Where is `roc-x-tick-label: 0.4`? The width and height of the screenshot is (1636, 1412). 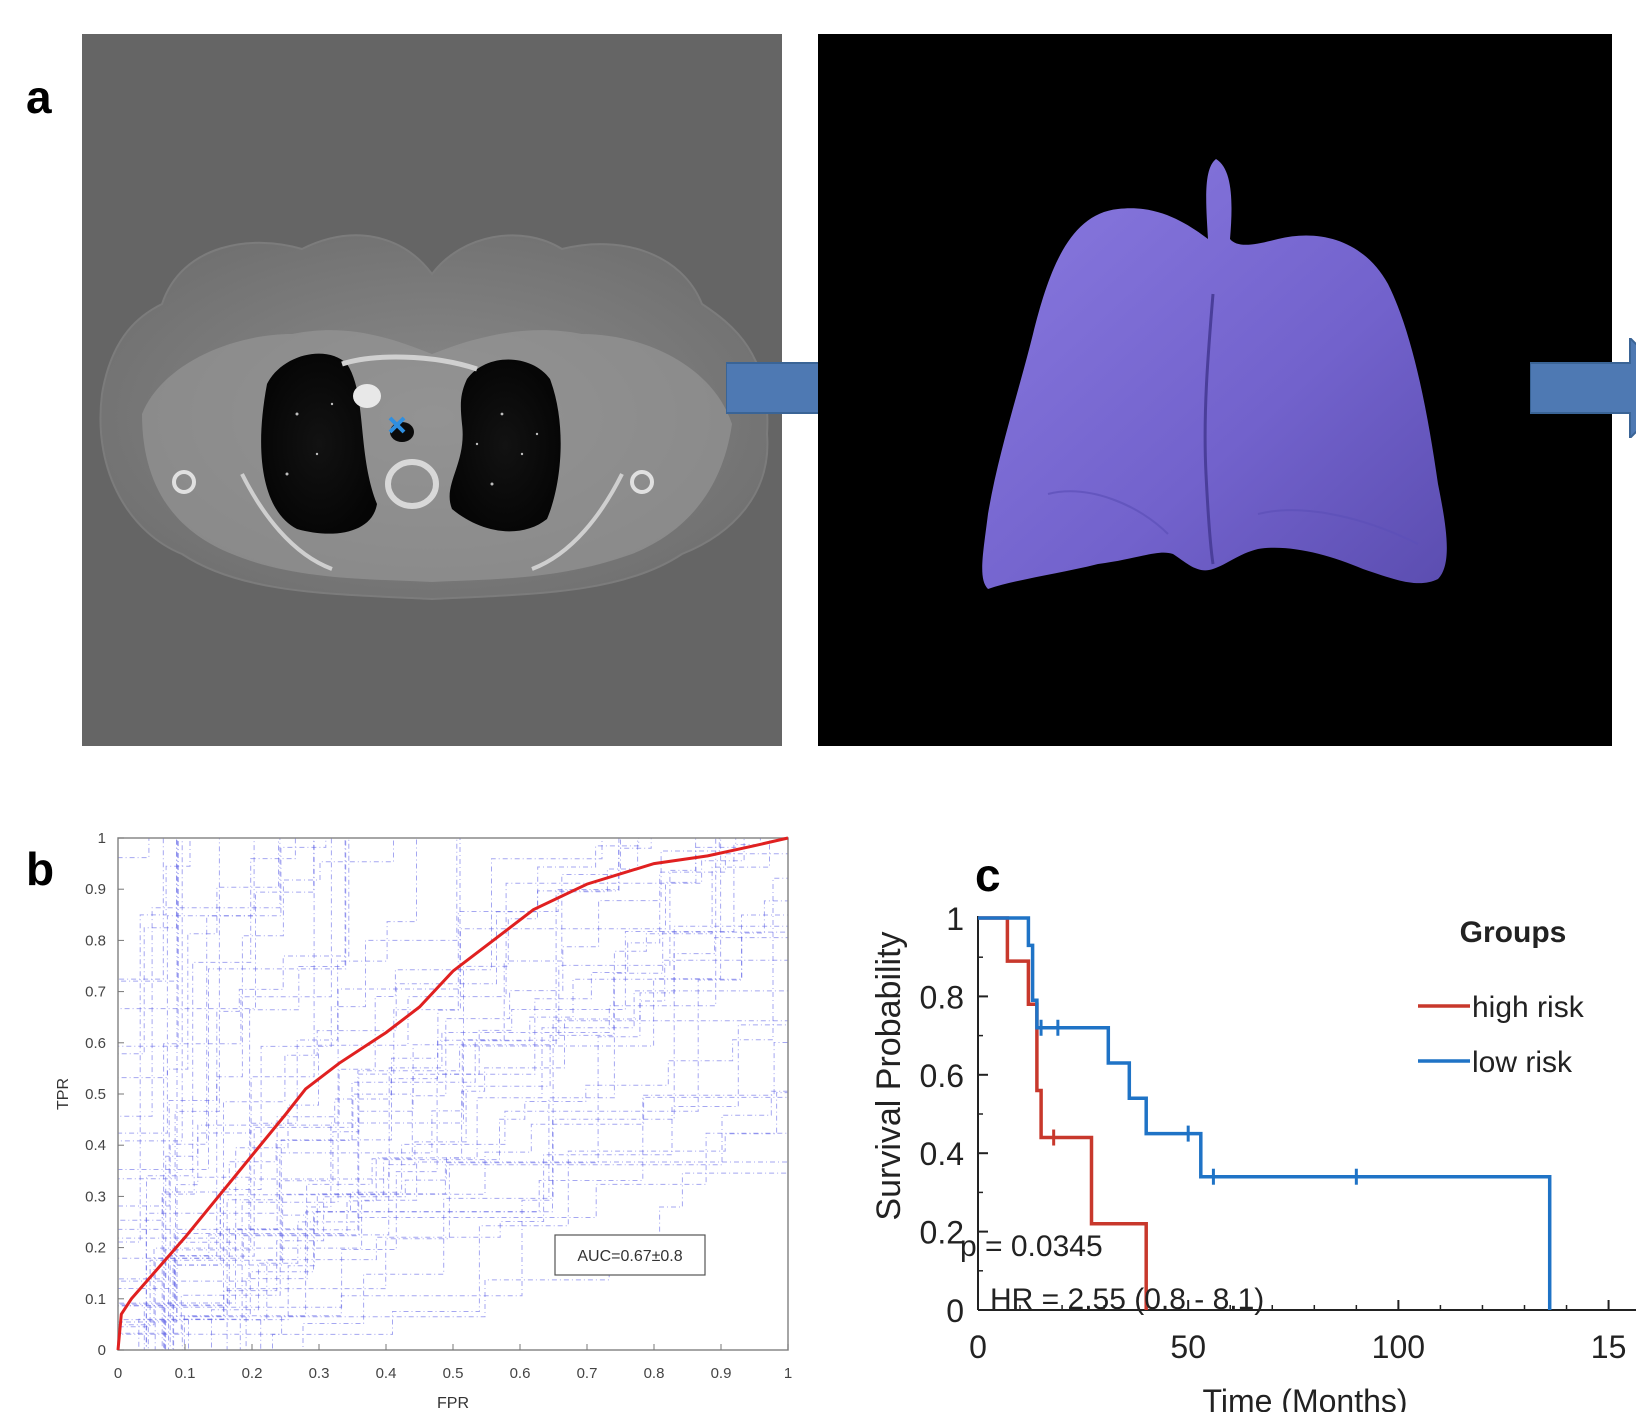 roc-x-tick-label: 0.4 is located at coordinates (386, 1373).